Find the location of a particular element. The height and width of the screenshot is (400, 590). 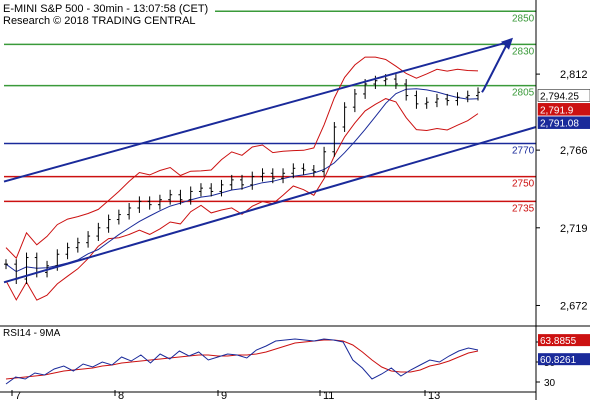

price-badge-label: 2,791.08 is located at coordinates (559, 124).